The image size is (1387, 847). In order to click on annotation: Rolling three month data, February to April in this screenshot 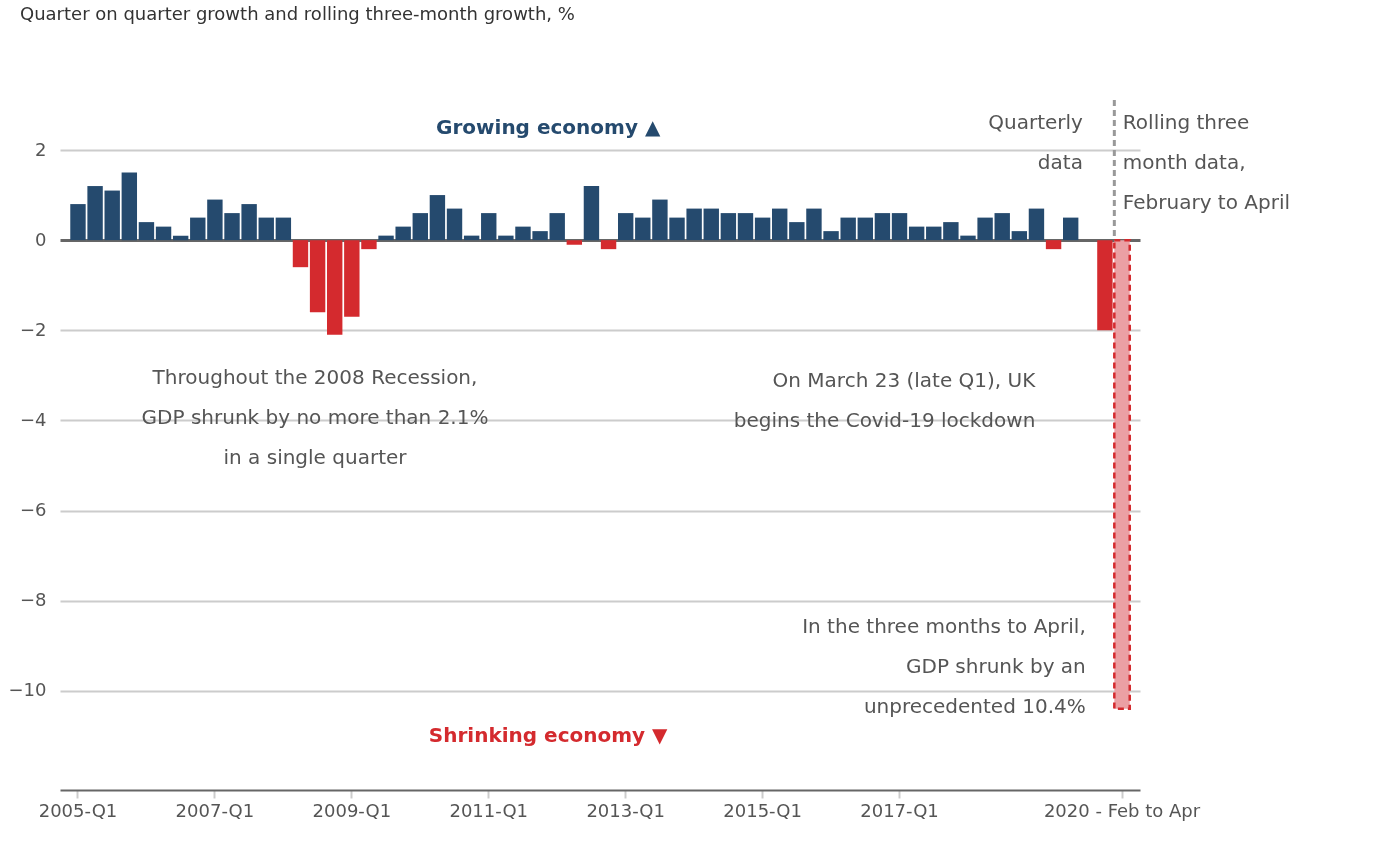, I will do `click(1206, 162)`.